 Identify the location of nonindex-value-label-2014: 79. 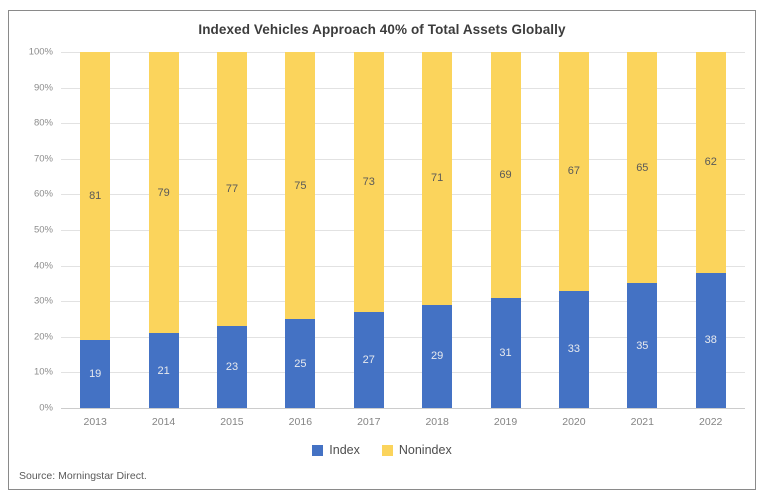
(163, 192).